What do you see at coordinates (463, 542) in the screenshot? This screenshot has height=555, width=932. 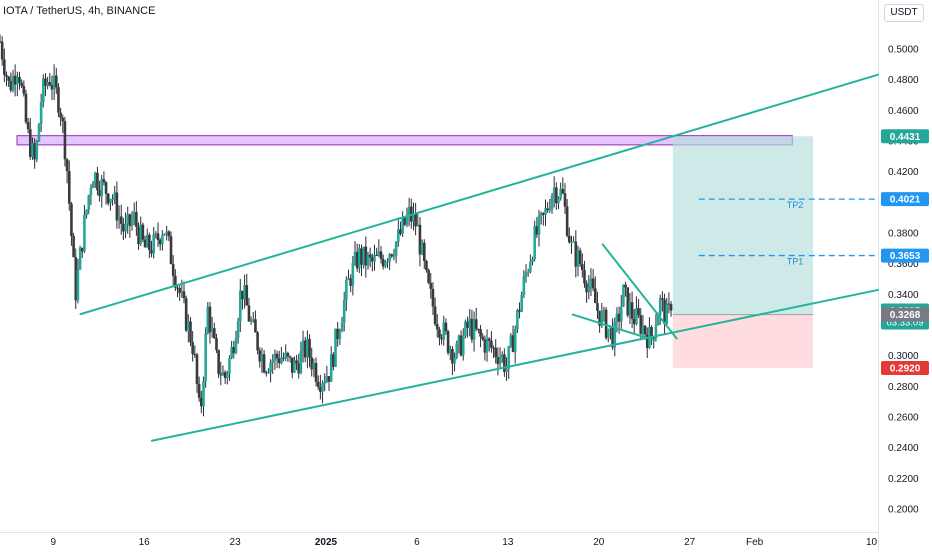 I see `x-axis: 9 16 23 2025 6 13 20 27 Feb 10` at bounding box center [463, 542].